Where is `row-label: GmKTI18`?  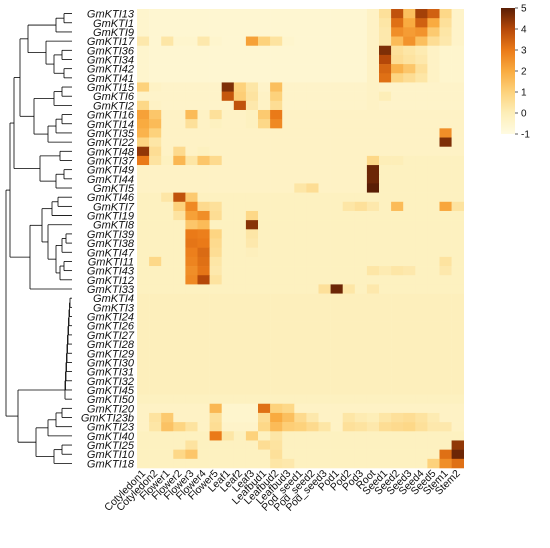
row-label: GmKTI18 is located at coordinates (111, 464).